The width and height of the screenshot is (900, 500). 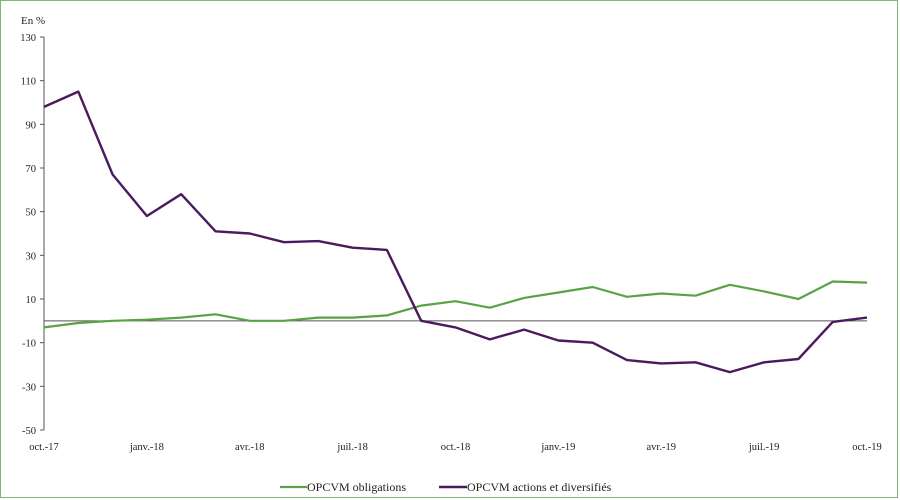 What do you see at coordinates (29, 431) in the screenshot?
I see `y-tick-label: -50` at bounding box center [29, 431].